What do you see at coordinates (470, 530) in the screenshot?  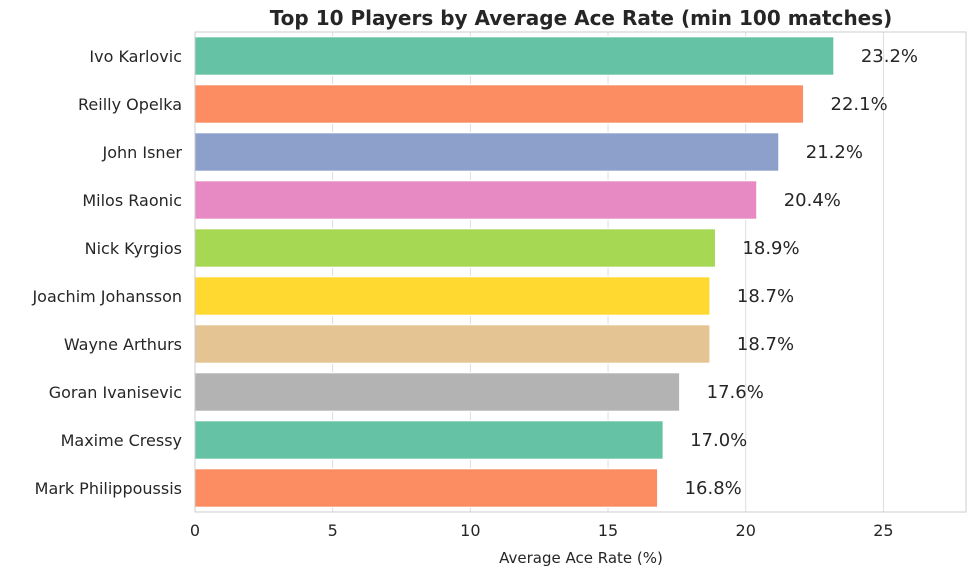 I see `x-tick-label: 10` at bounding box center [470, 530].